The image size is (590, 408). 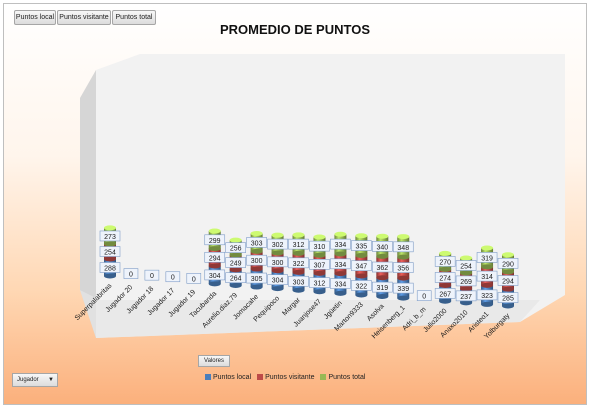 What do you see at coordinates (320, 265) in the screenshot?
I see `data-label: 307` at bounding box center [320, 265].